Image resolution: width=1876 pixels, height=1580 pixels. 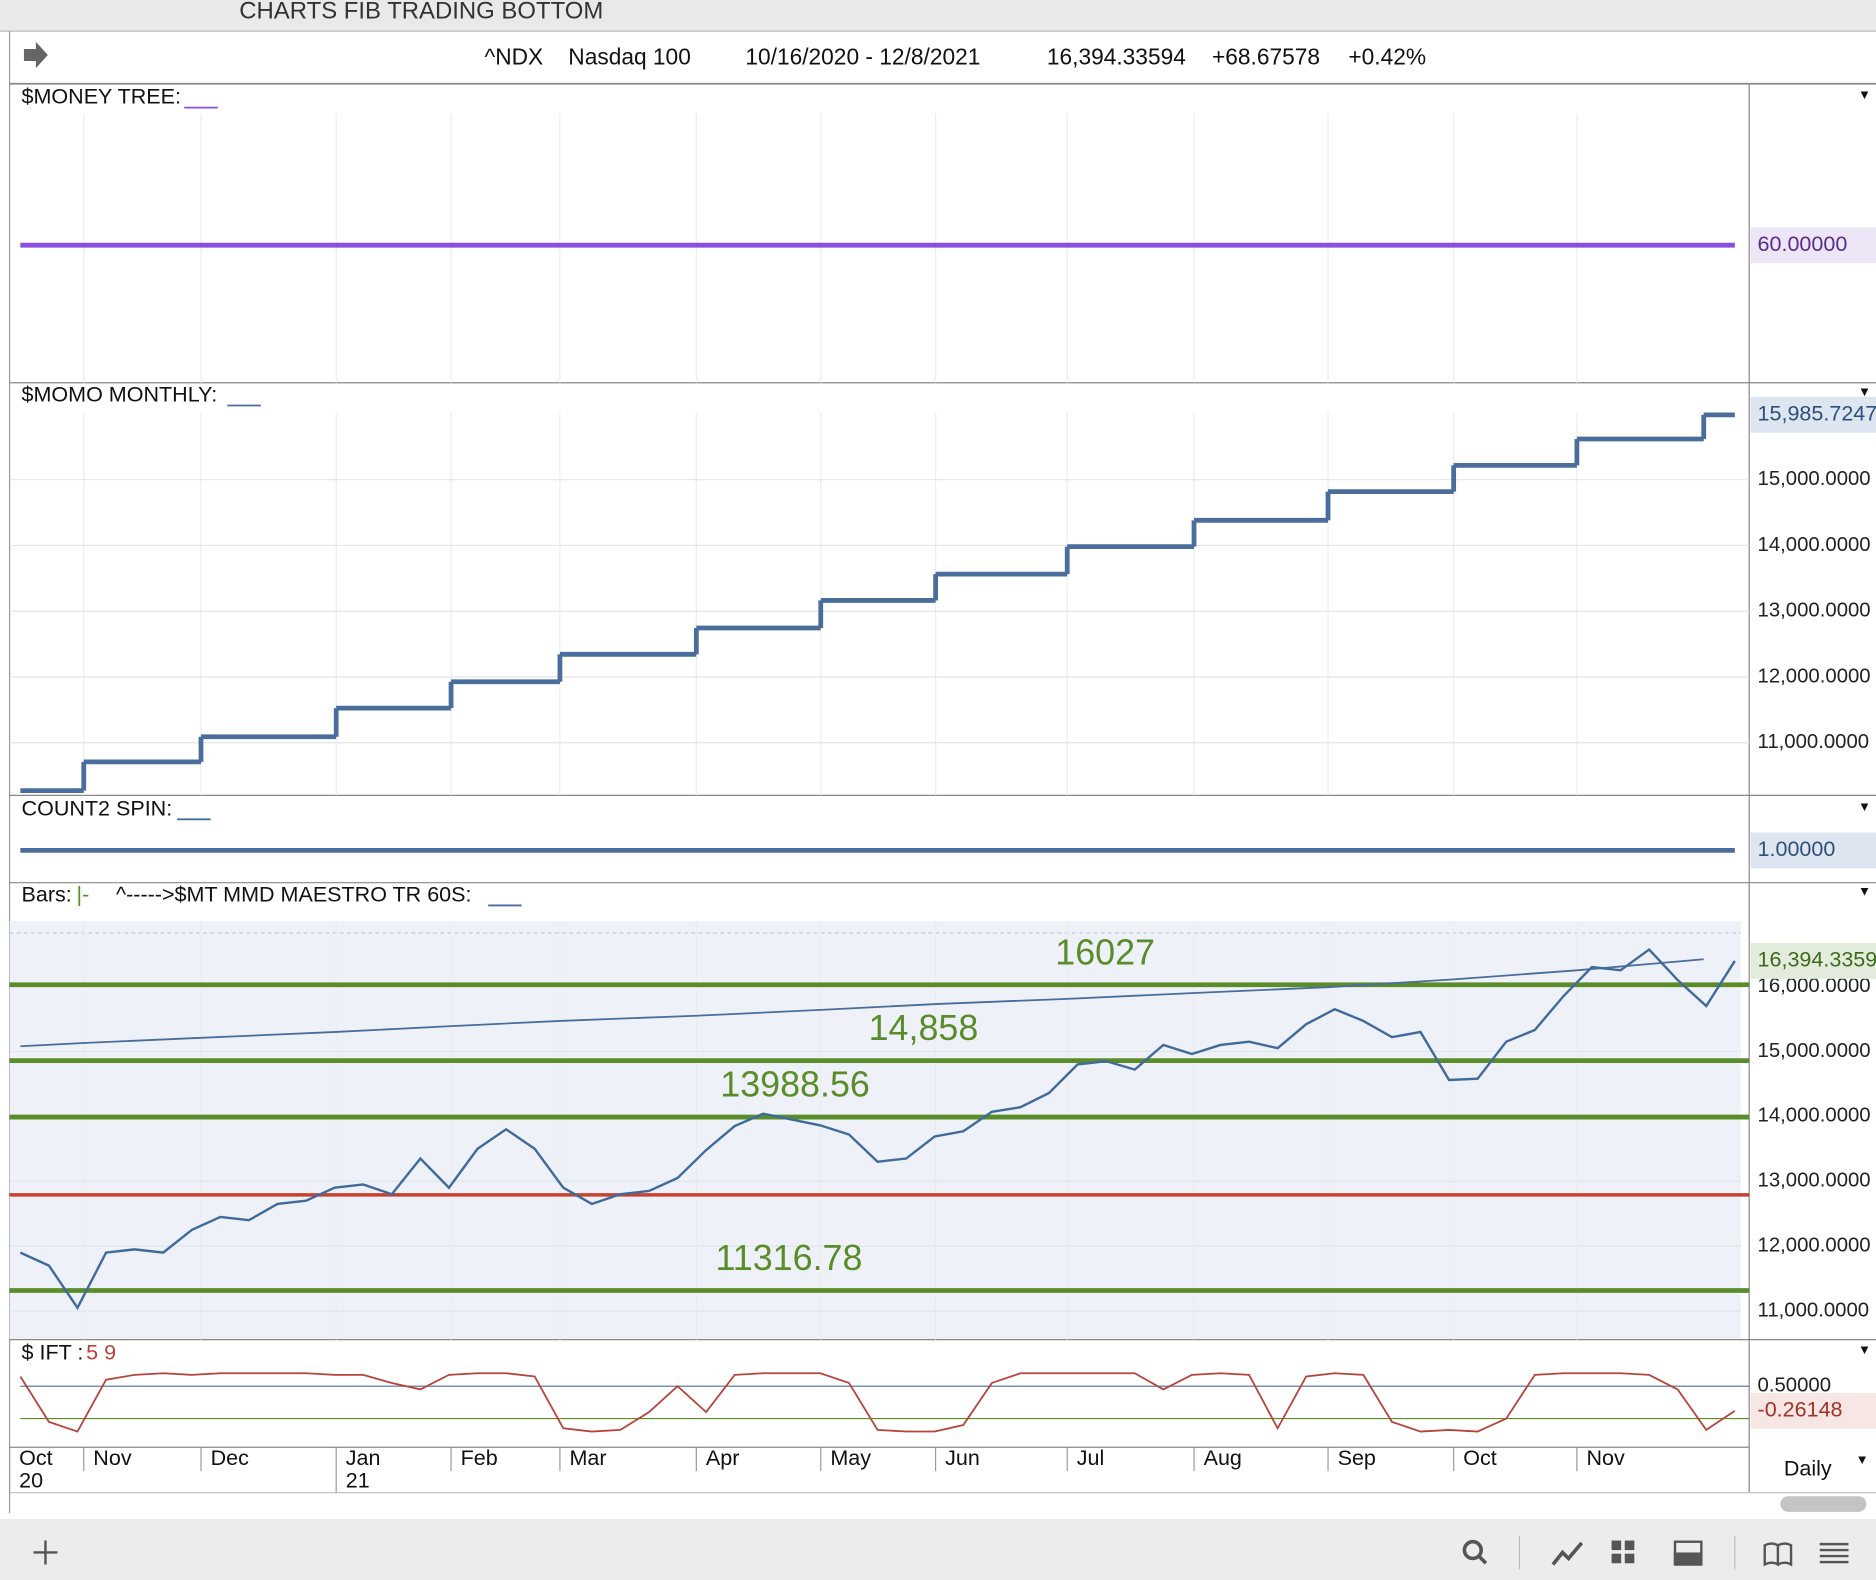 What do you see at coordinates (862, 57) in the screenshot?
I see `date-range: 10/16/2020 - 12/8/2021` at bounding box center [862, 57].